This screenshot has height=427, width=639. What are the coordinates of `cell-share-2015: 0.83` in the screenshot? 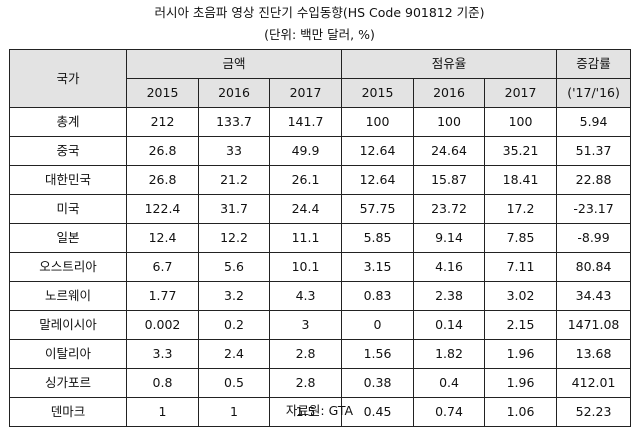 It's located at (378, 296).